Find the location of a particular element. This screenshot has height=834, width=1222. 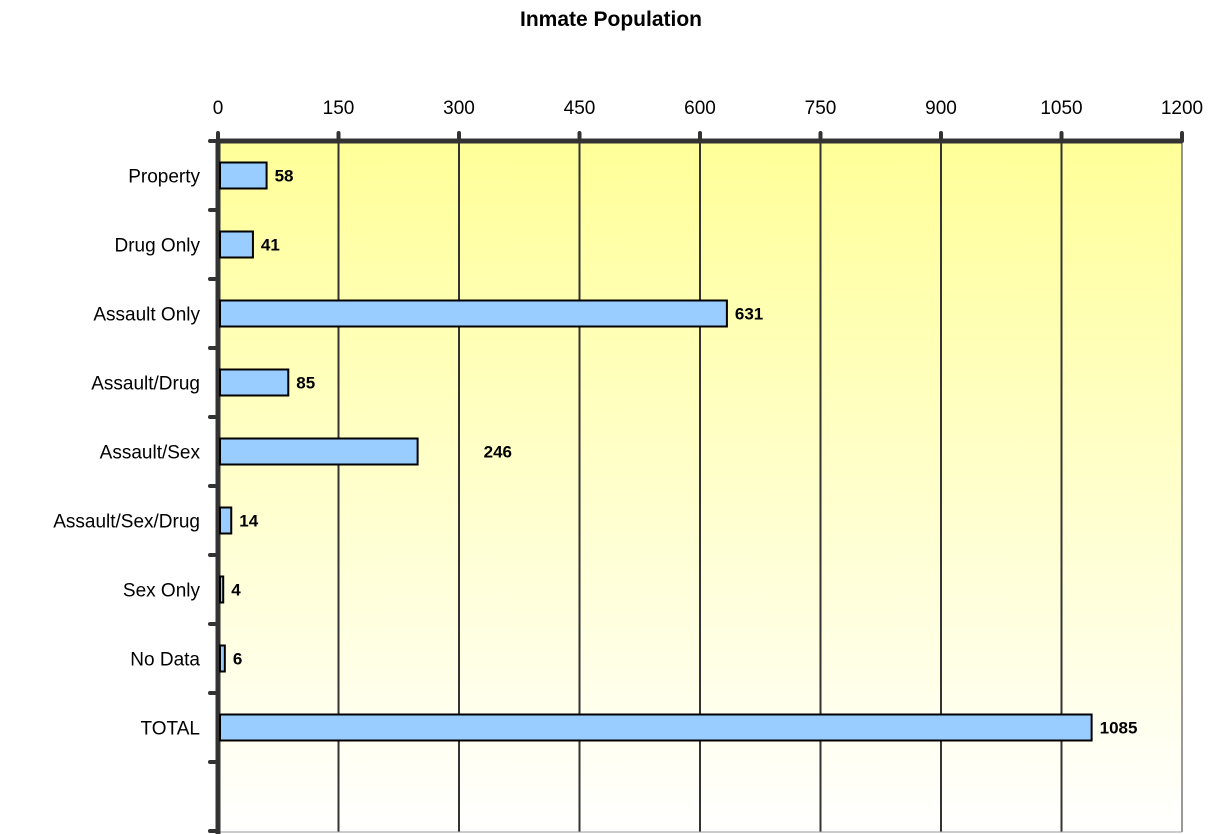

x-tick-label: 750 is located at coordinates (821, 108).